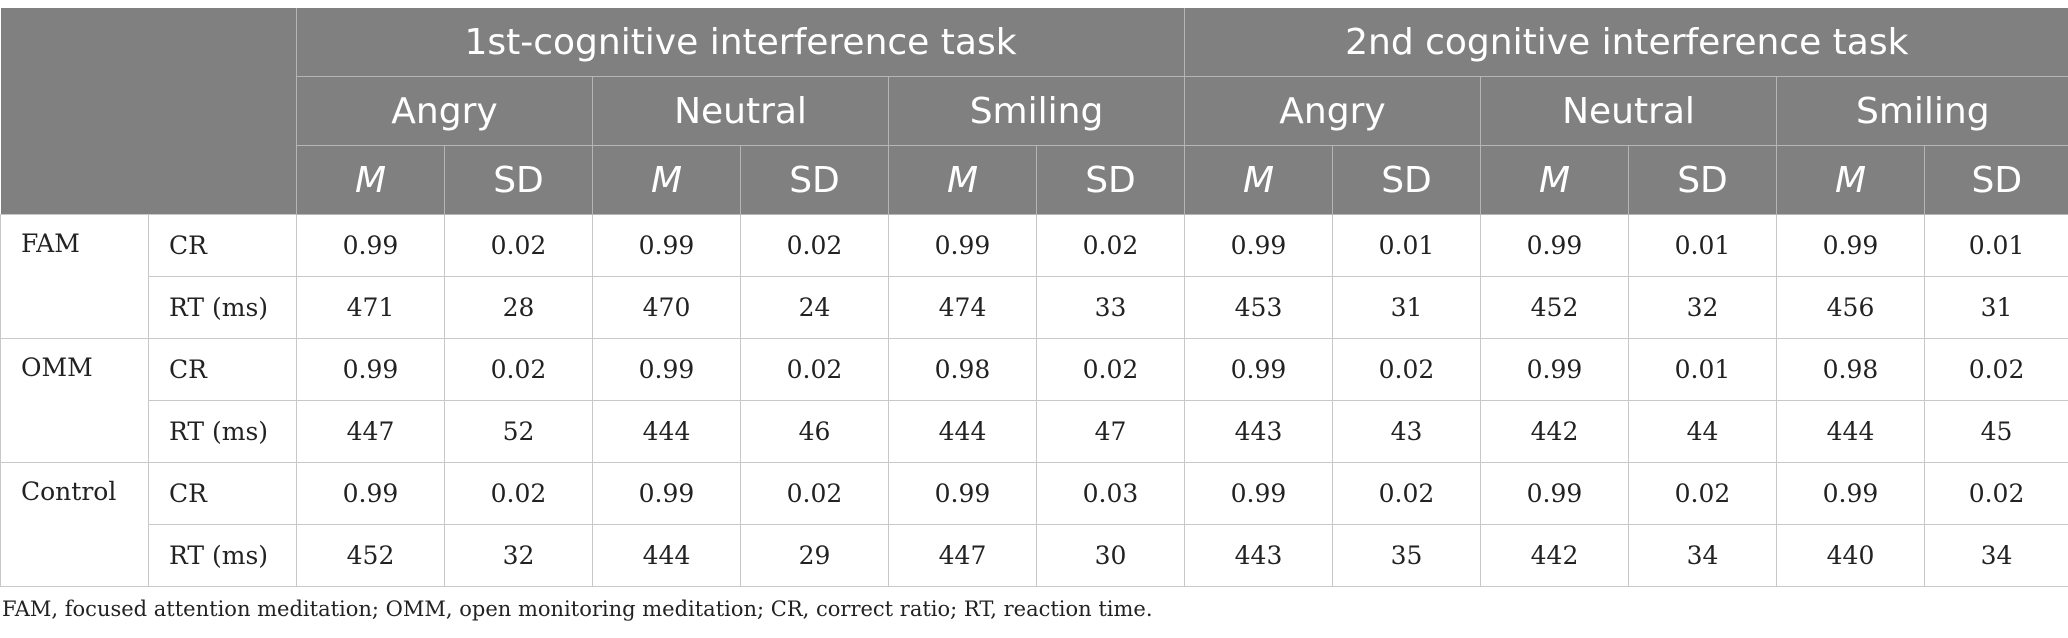  Describe the element at coordinates (74, 524) in the screenshot. I see `group-label: Control` at that location.